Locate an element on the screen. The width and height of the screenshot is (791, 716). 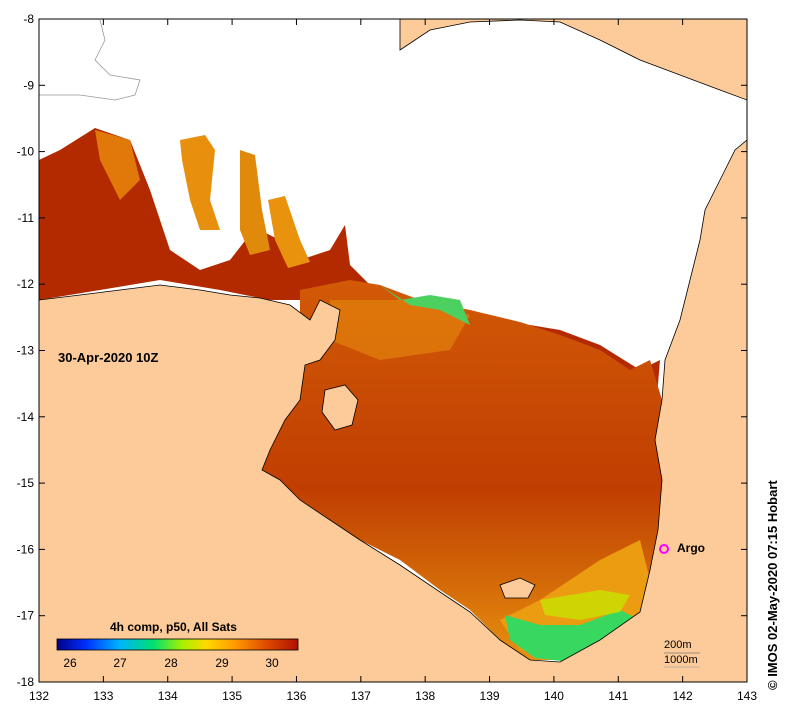
x-tick-label: 134 is located at coordinates (168, 696).